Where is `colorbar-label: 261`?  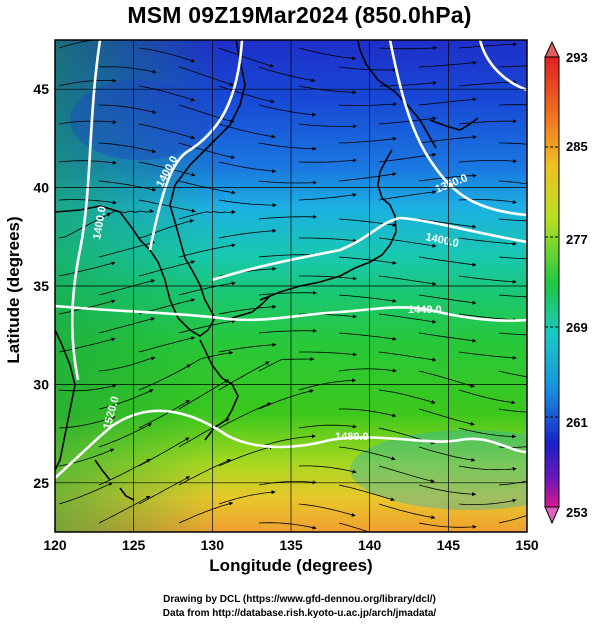 colorbar-label: 261 is located at coordinates (577, 422).